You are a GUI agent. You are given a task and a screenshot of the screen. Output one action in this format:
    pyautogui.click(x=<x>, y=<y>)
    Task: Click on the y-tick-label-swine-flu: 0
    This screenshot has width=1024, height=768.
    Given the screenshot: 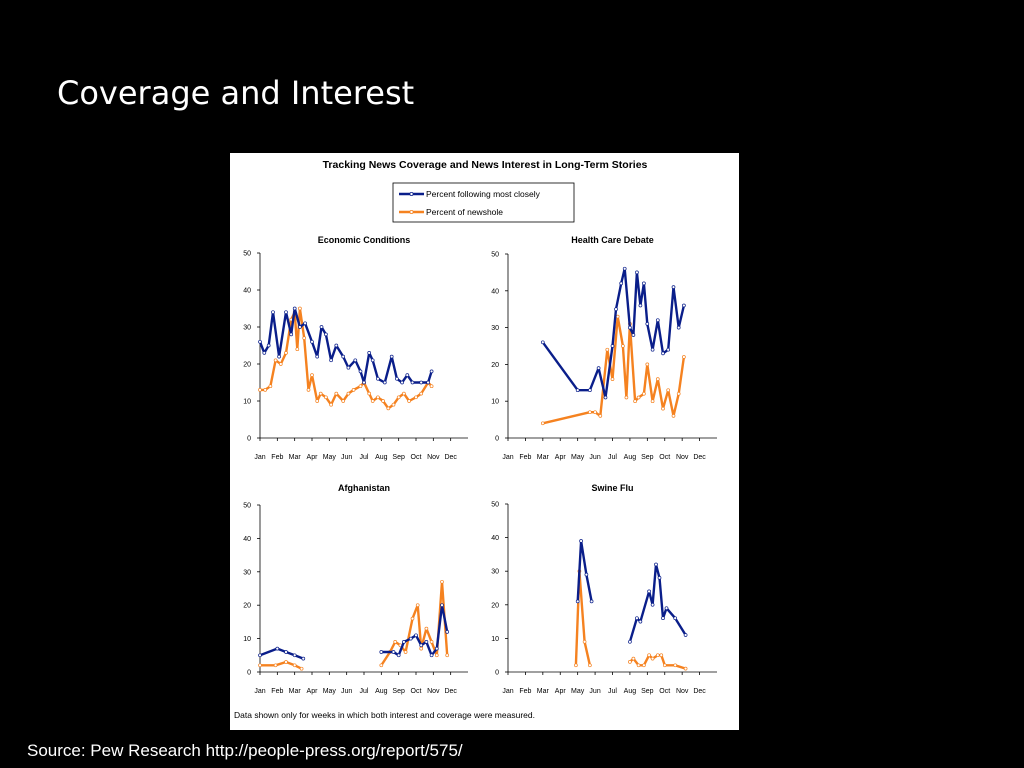 What is the action you would take?
    pyautogui.click(x=497, y=673)
    